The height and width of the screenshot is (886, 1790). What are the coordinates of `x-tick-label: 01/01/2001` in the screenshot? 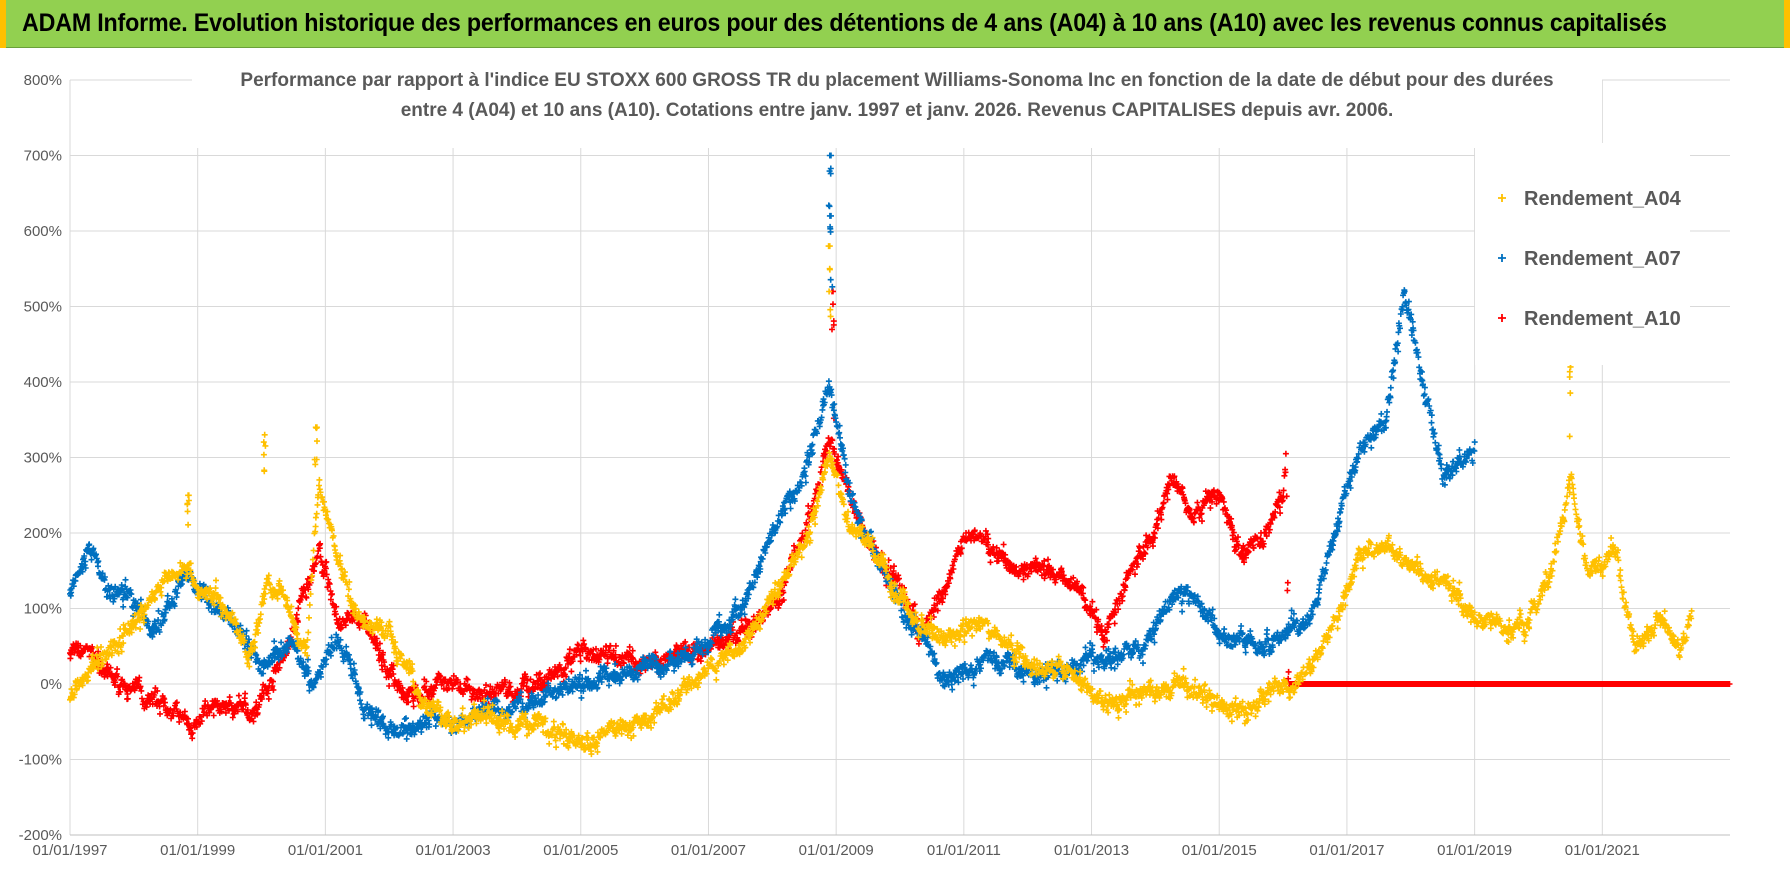 It's located at (325, 850).